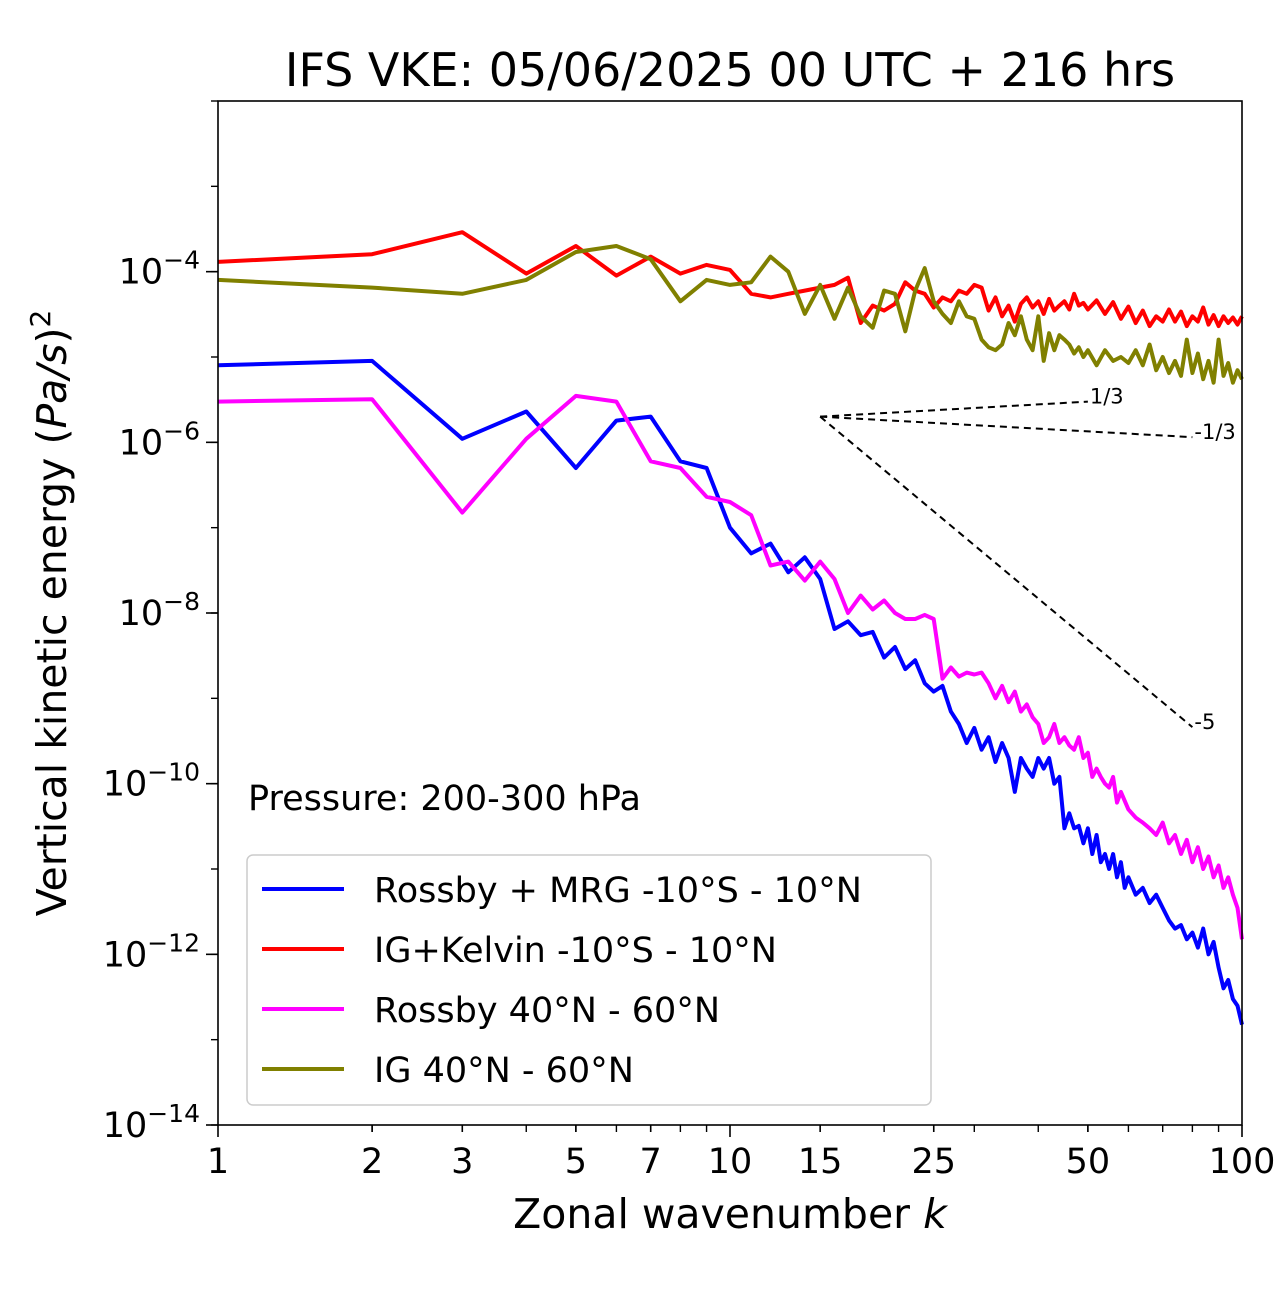 This screenshot has height=1292, width=1280. What do you see at coordinates (651, 1162) in the screenshot?
I see `x-tick-label: 7` at bounding box center [651, 1162].